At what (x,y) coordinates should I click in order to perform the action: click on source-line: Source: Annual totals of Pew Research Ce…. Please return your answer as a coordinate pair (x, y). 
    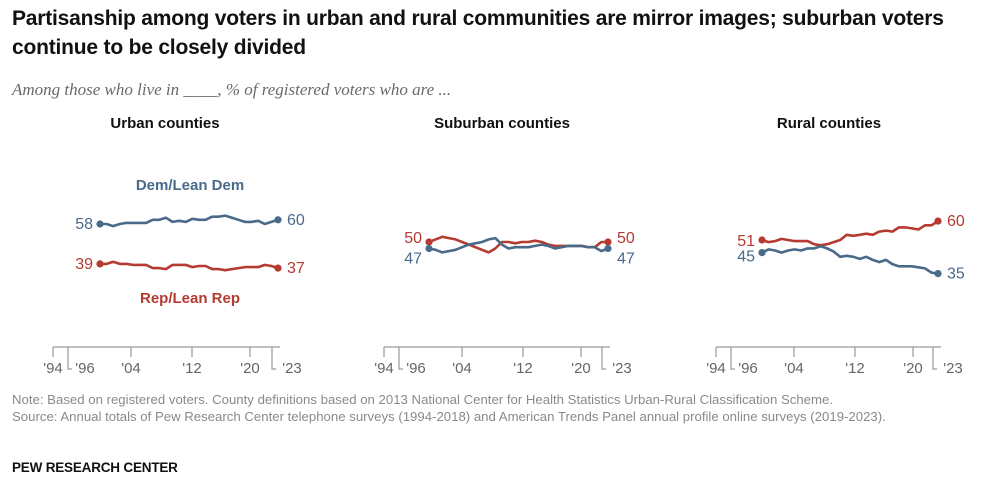
    Looking at the image, I should click on (449, 417).